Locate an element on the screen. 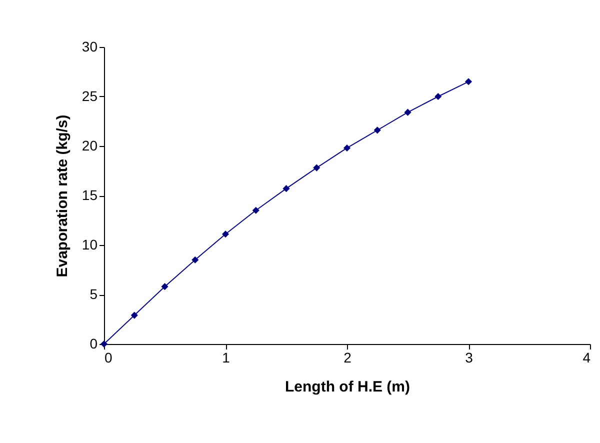 The height and width of the screenshot is (443, 600). y-tick-label: 0 is located at coordinates (94, 344).